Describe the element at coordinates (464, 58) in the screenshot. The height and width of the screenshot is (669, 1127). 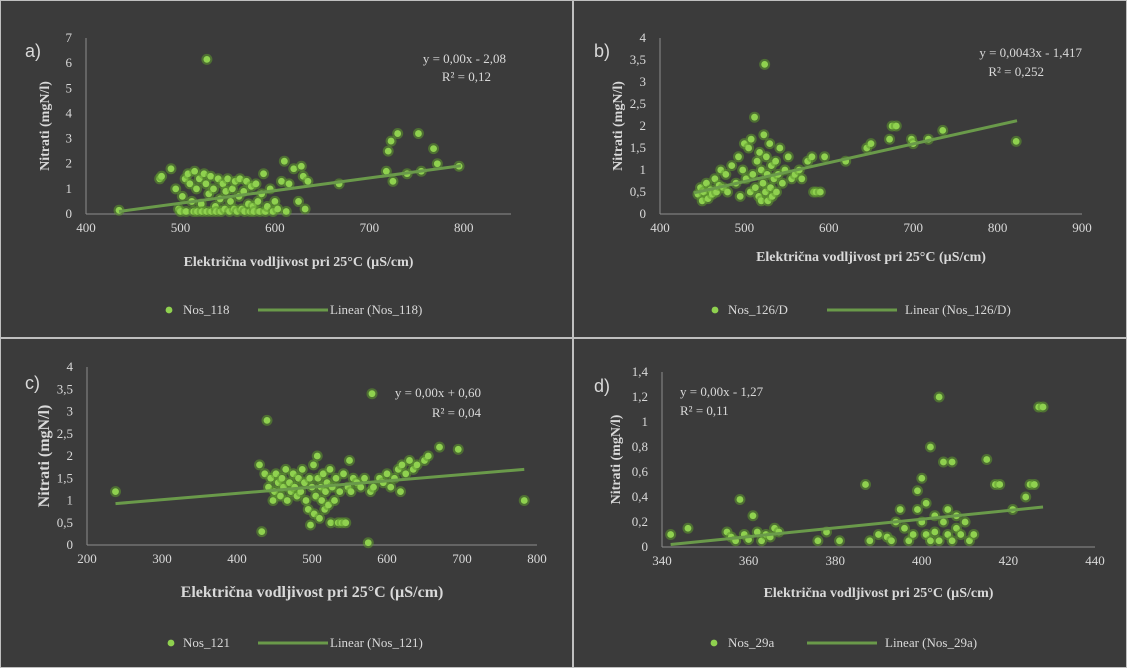
I see `trendline-equation: y = 0,00x - 2,08` at that location.